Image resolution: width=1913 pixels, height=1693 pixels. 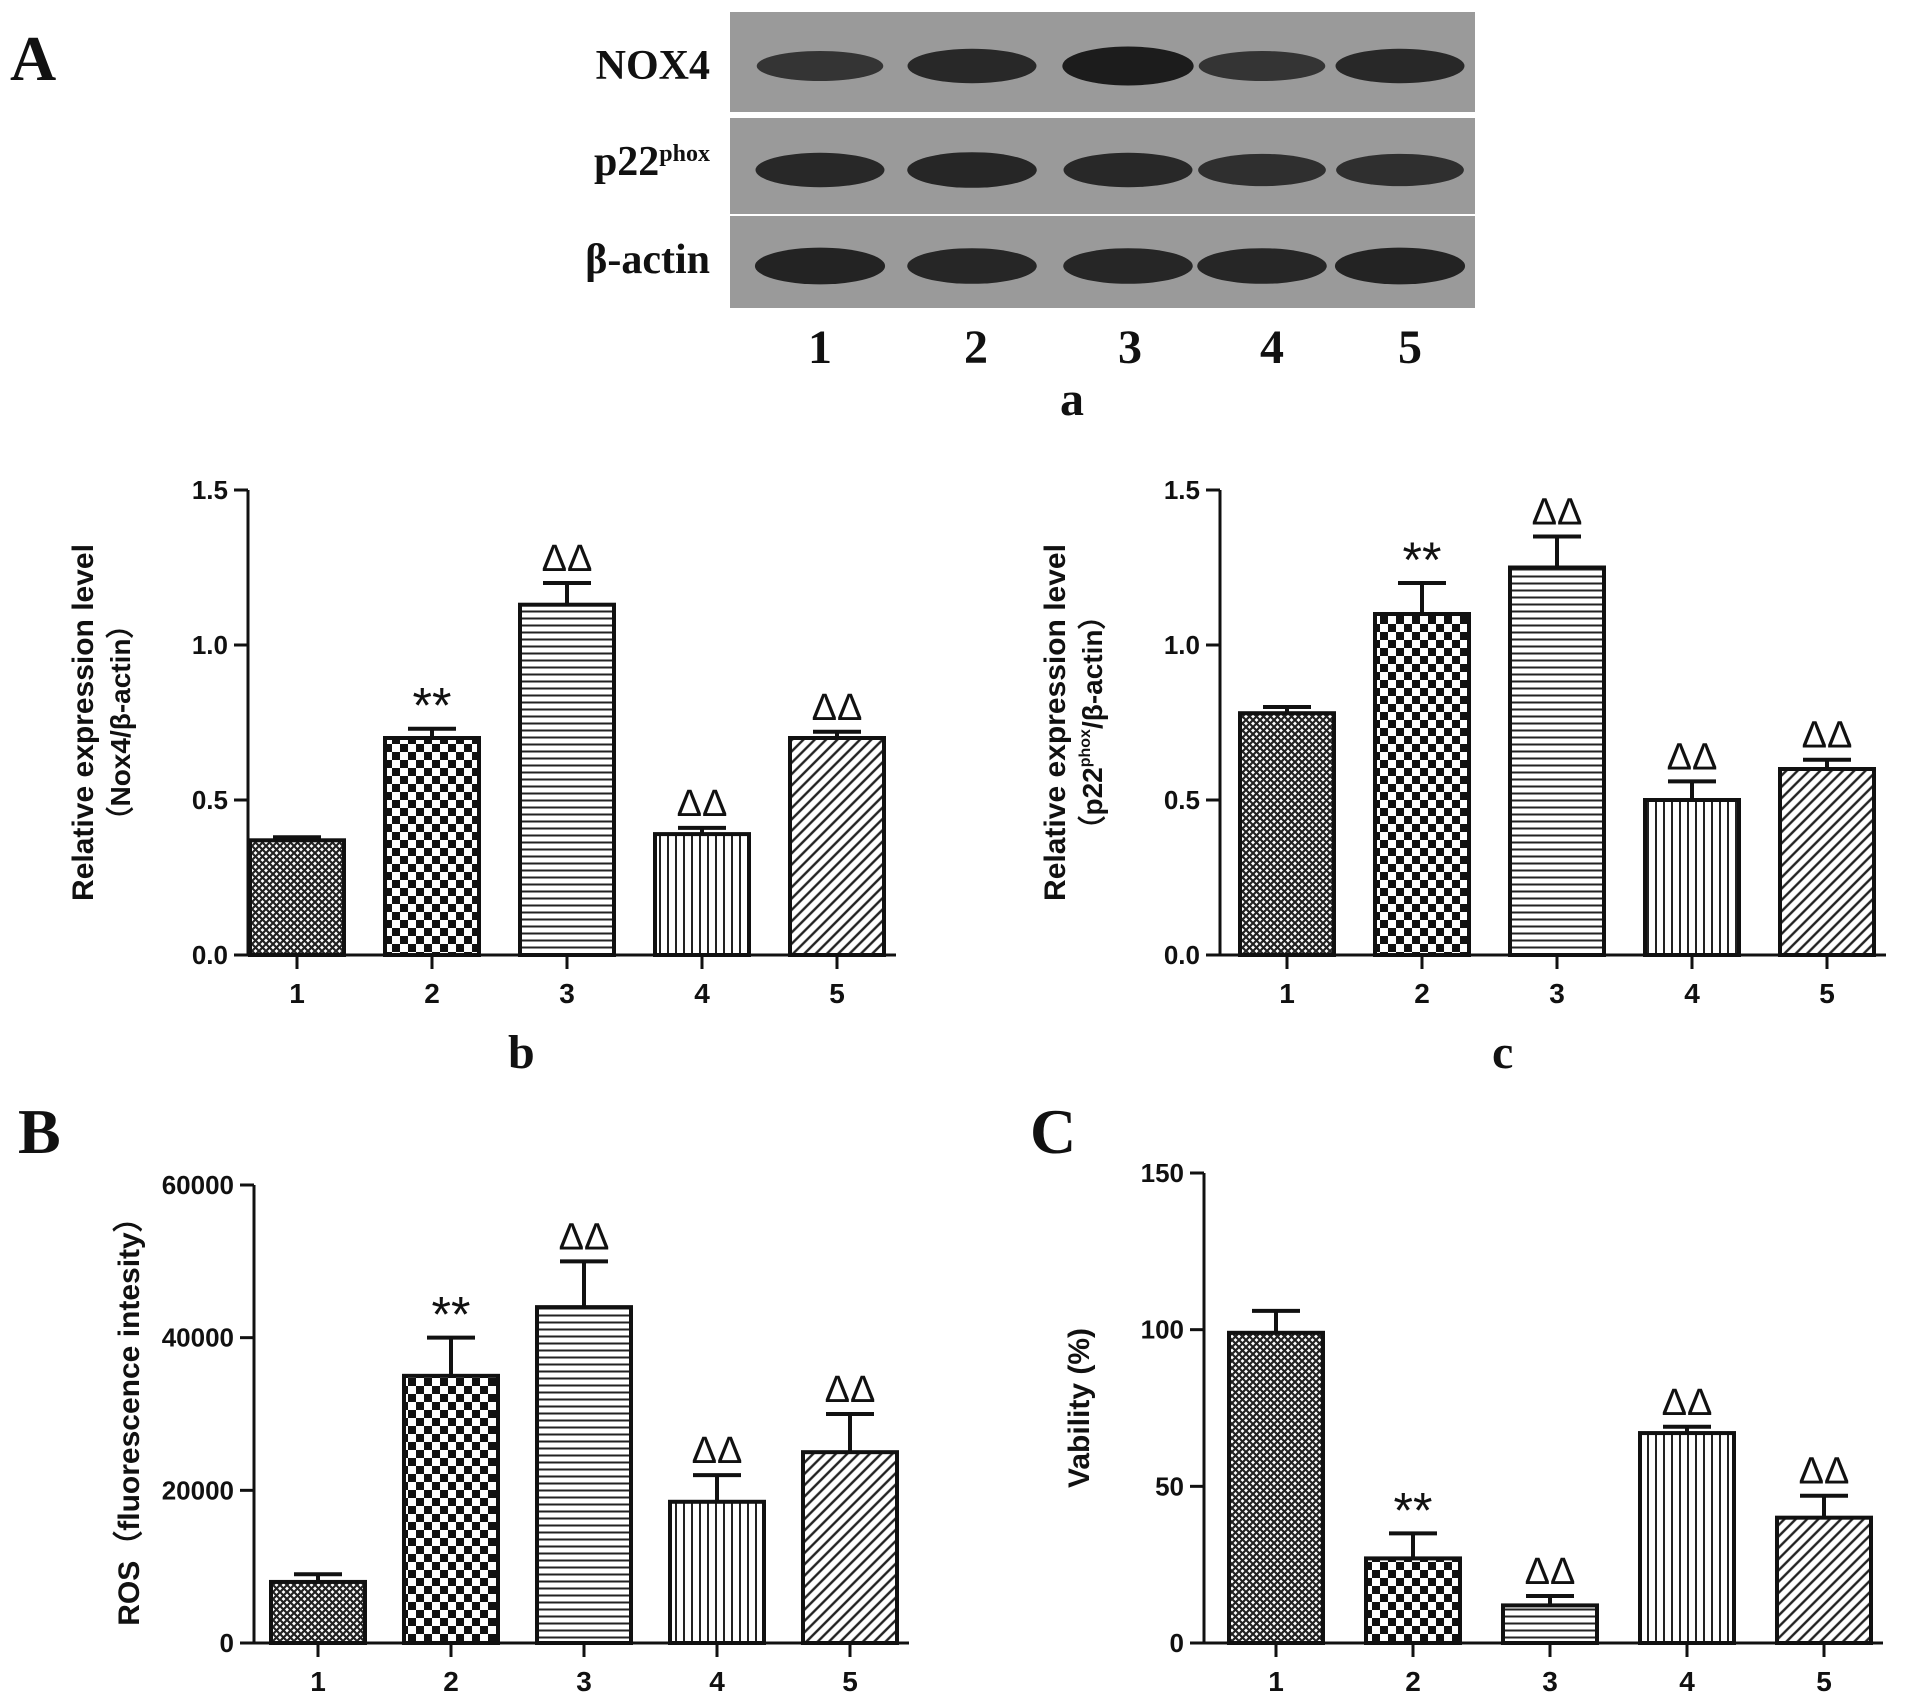 I want to click on panel-label-a: A, so click(x=33, y=58).